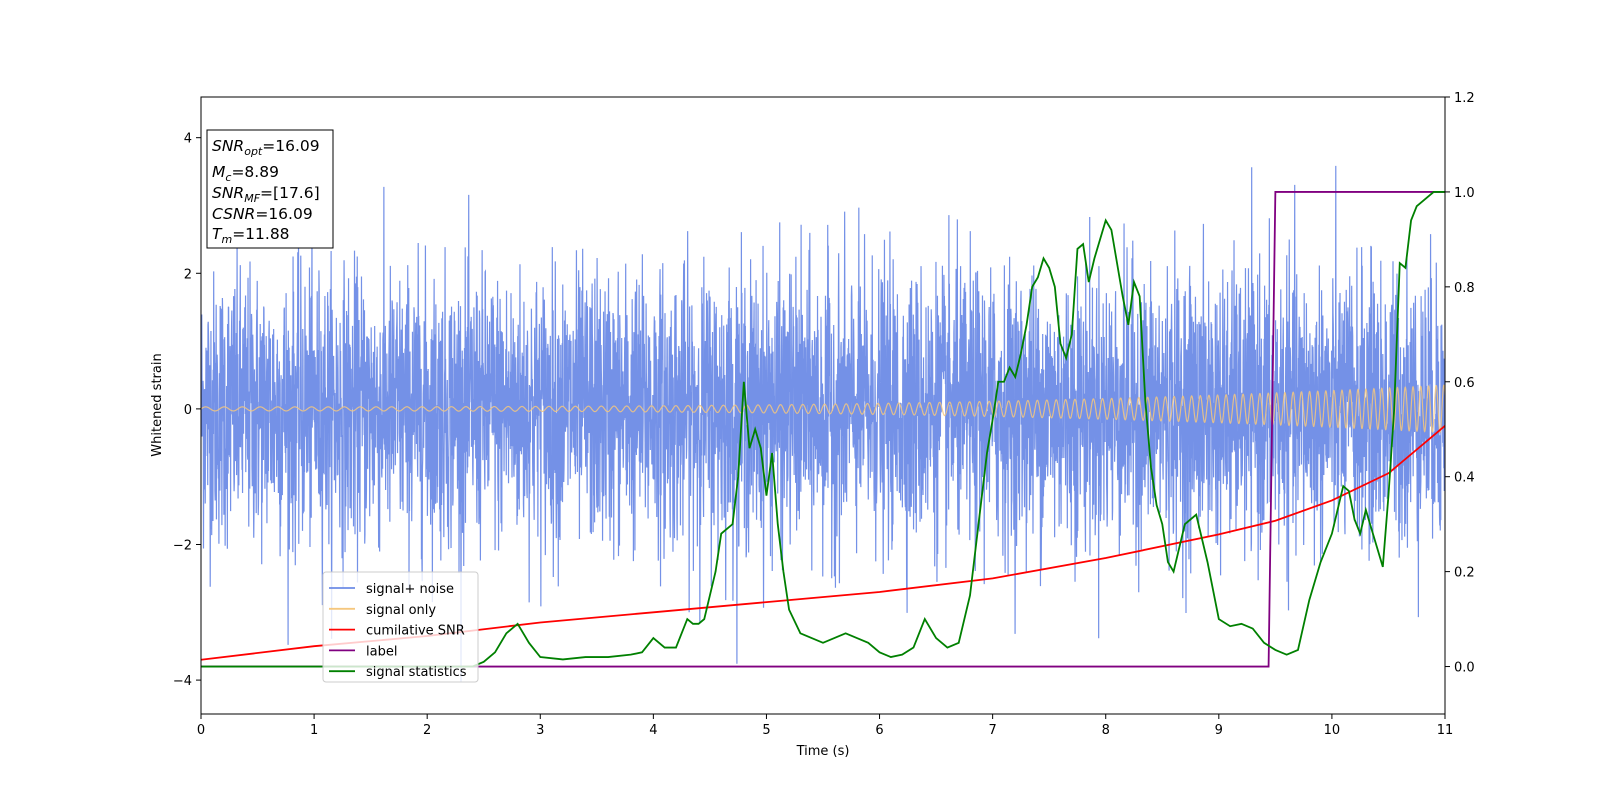  Describe the element at coordinates (823, 409) in the screenshot. I see `series-signal-only` at that location.